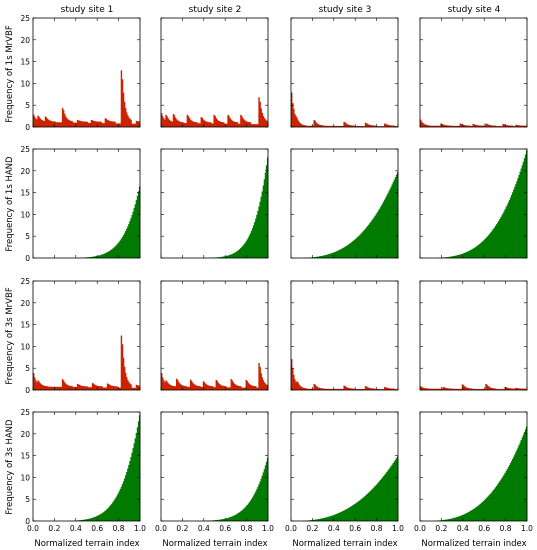 Image resolution: width=537 pixels, height=550 pixels. I want to click on y-tick-label: 10, so click(25, 214).